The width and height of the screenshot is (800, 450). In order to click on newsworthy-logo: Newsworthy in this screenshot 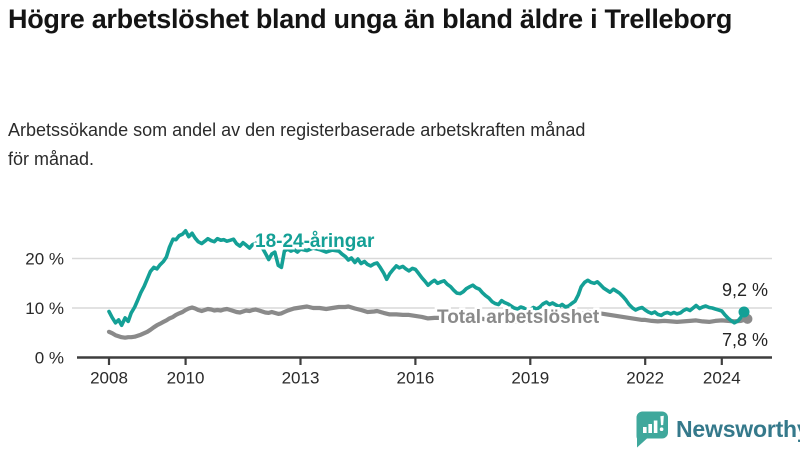, I will do `click(718, 429)`.